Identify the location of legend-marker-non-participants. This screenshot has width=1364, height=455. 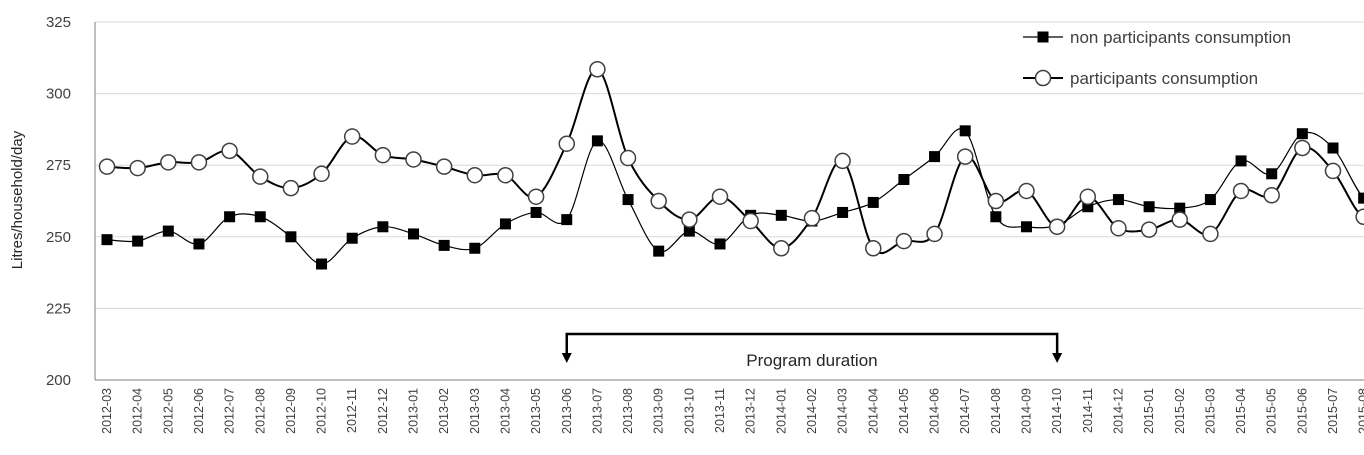
(1043, 37).